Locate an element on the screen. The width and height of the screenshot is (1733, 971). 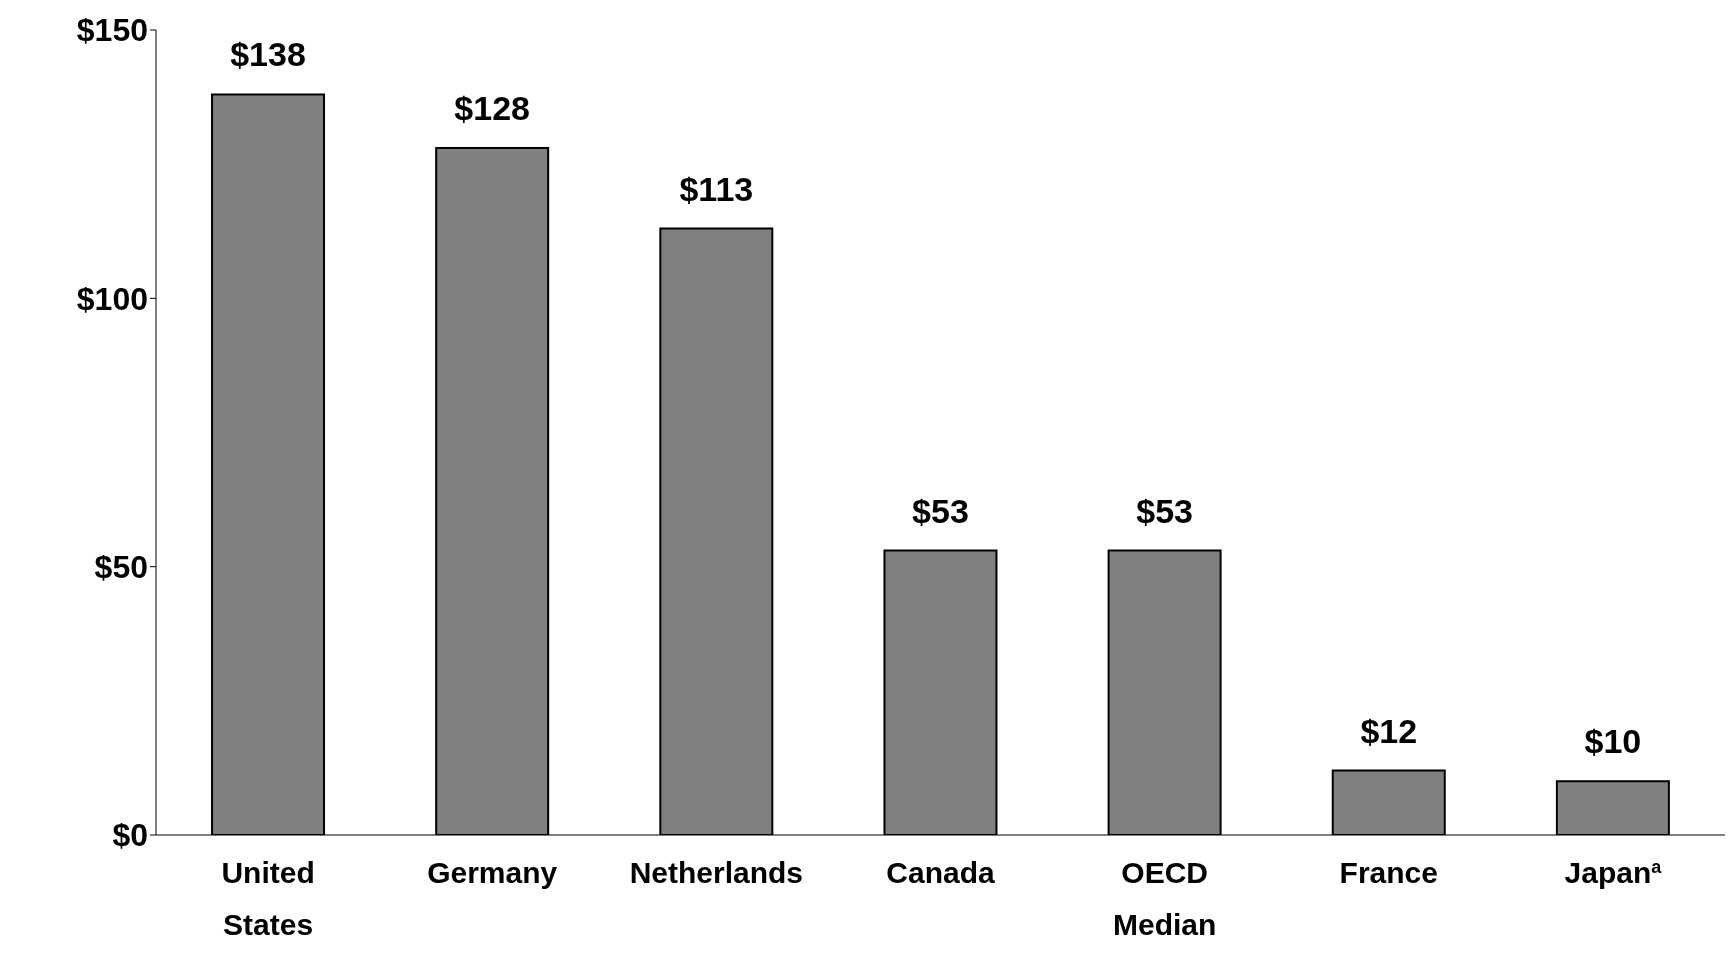
x-tick-label: OECD Median is located at coordinates (1164, 898).